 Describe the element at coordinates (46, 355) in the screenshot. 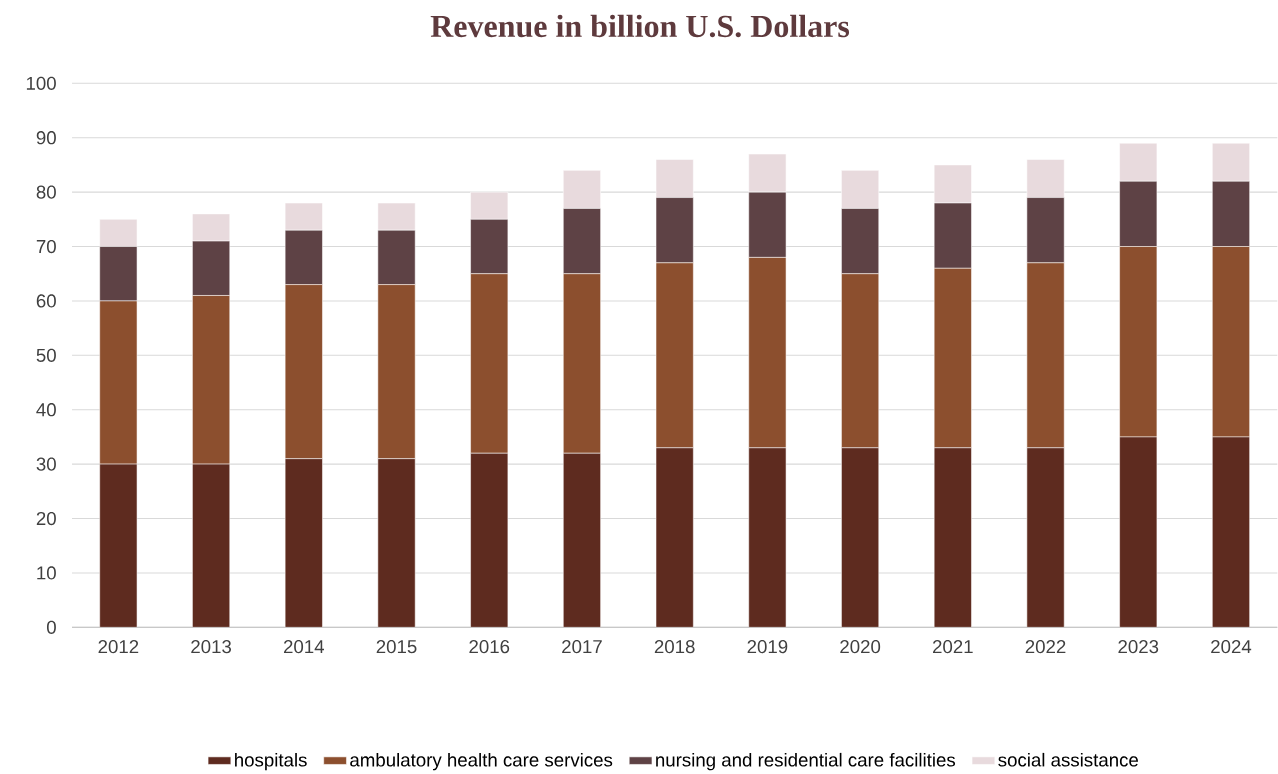

I see `y-tick-label: 50` at that location.